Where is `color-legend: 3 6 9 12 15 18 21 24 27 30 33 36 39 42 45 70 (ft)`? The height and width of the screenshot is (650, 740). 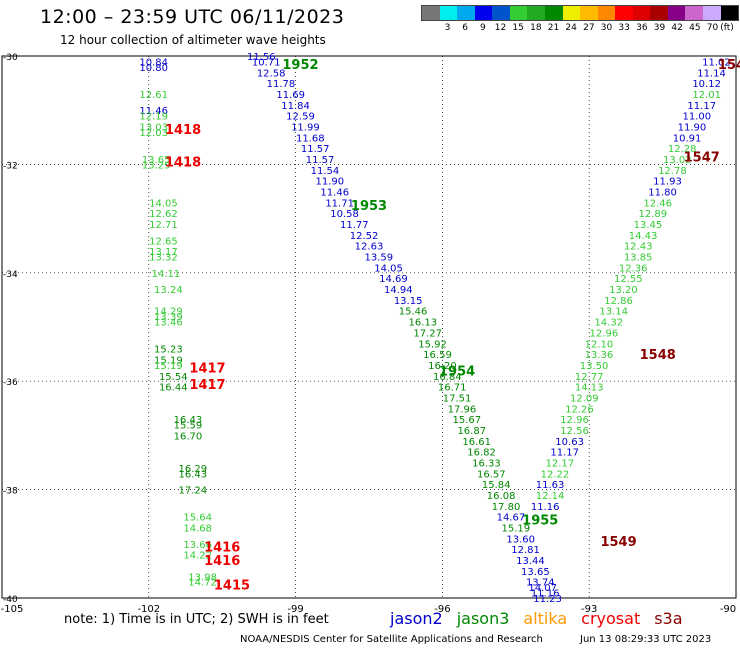
color-legend: 3 6 9 12 15 18 21 24 27 30 33 36 39 42 45 70 (ft) is located at coordinates (580, 20).